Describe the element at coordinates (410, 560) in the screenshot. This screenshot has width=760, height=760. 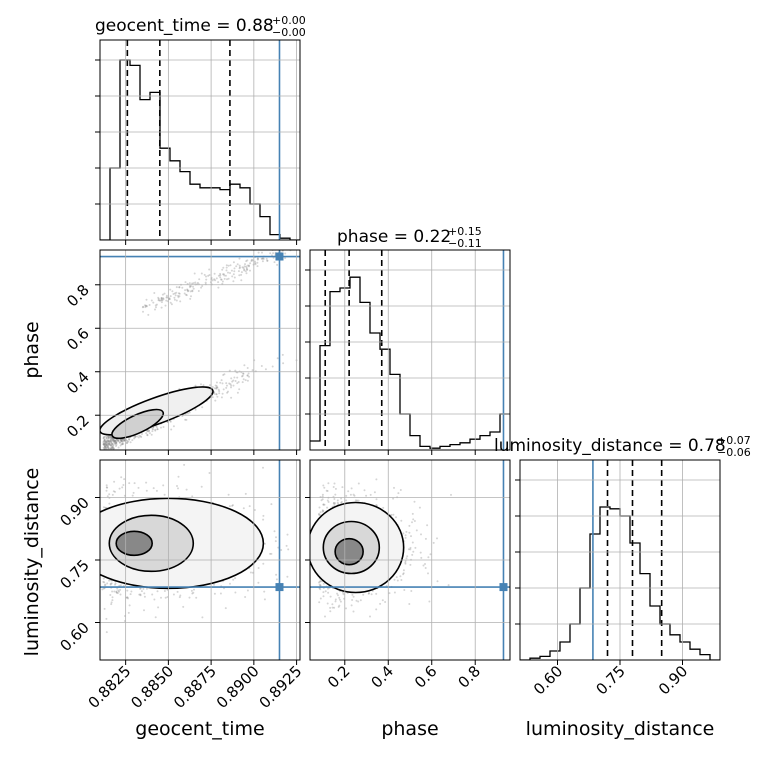
I see `panel-border` at that location.